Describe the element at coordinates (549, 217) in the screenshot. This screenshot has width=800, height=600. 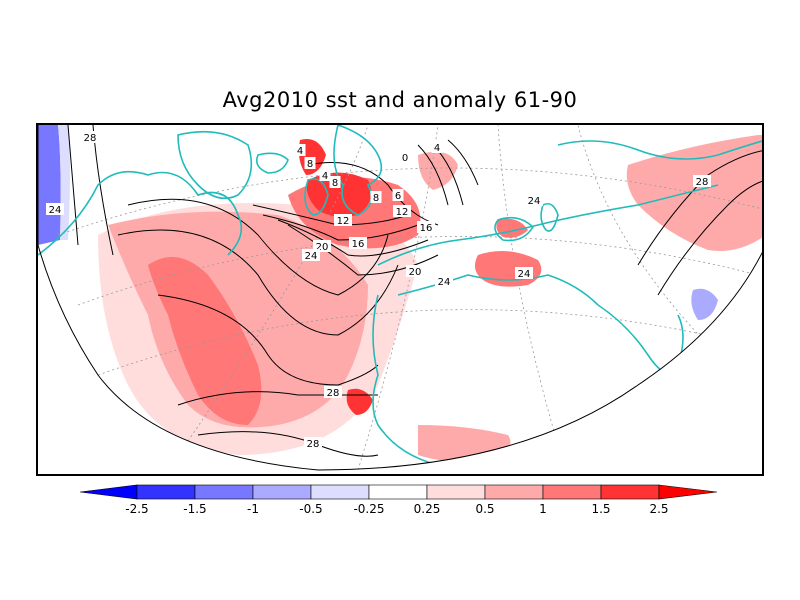
I see `coast-caspian` at that location.